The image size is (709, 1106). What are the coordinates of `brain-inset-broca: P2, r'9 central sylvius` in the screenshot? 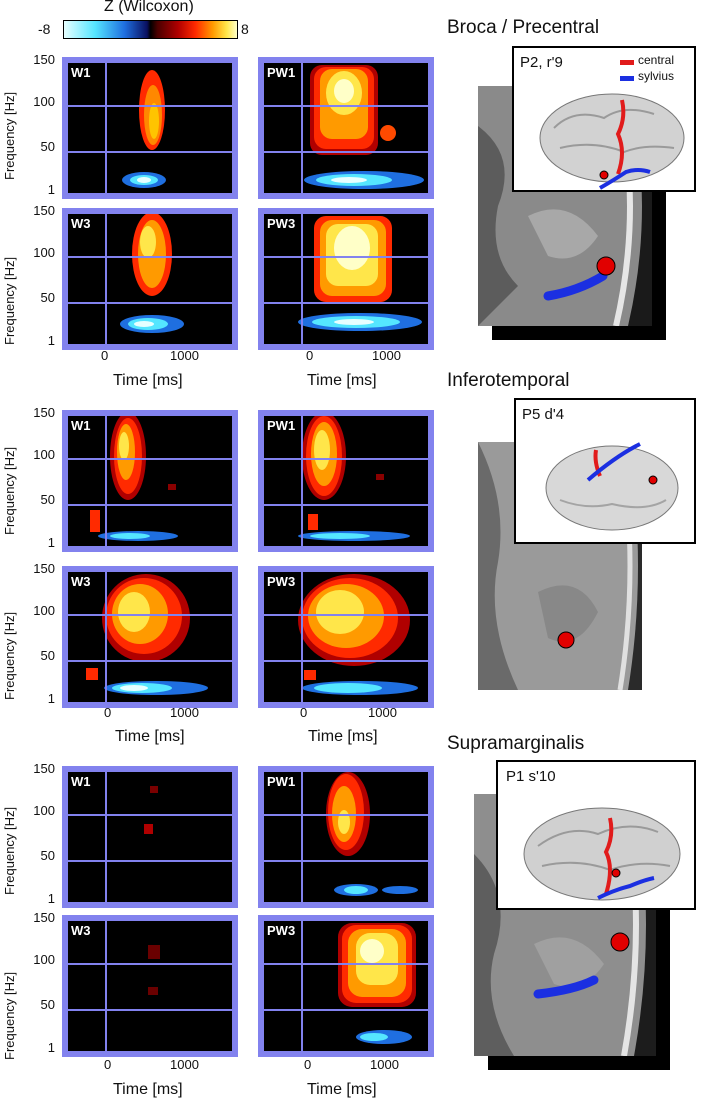 It's located at (604, 119).